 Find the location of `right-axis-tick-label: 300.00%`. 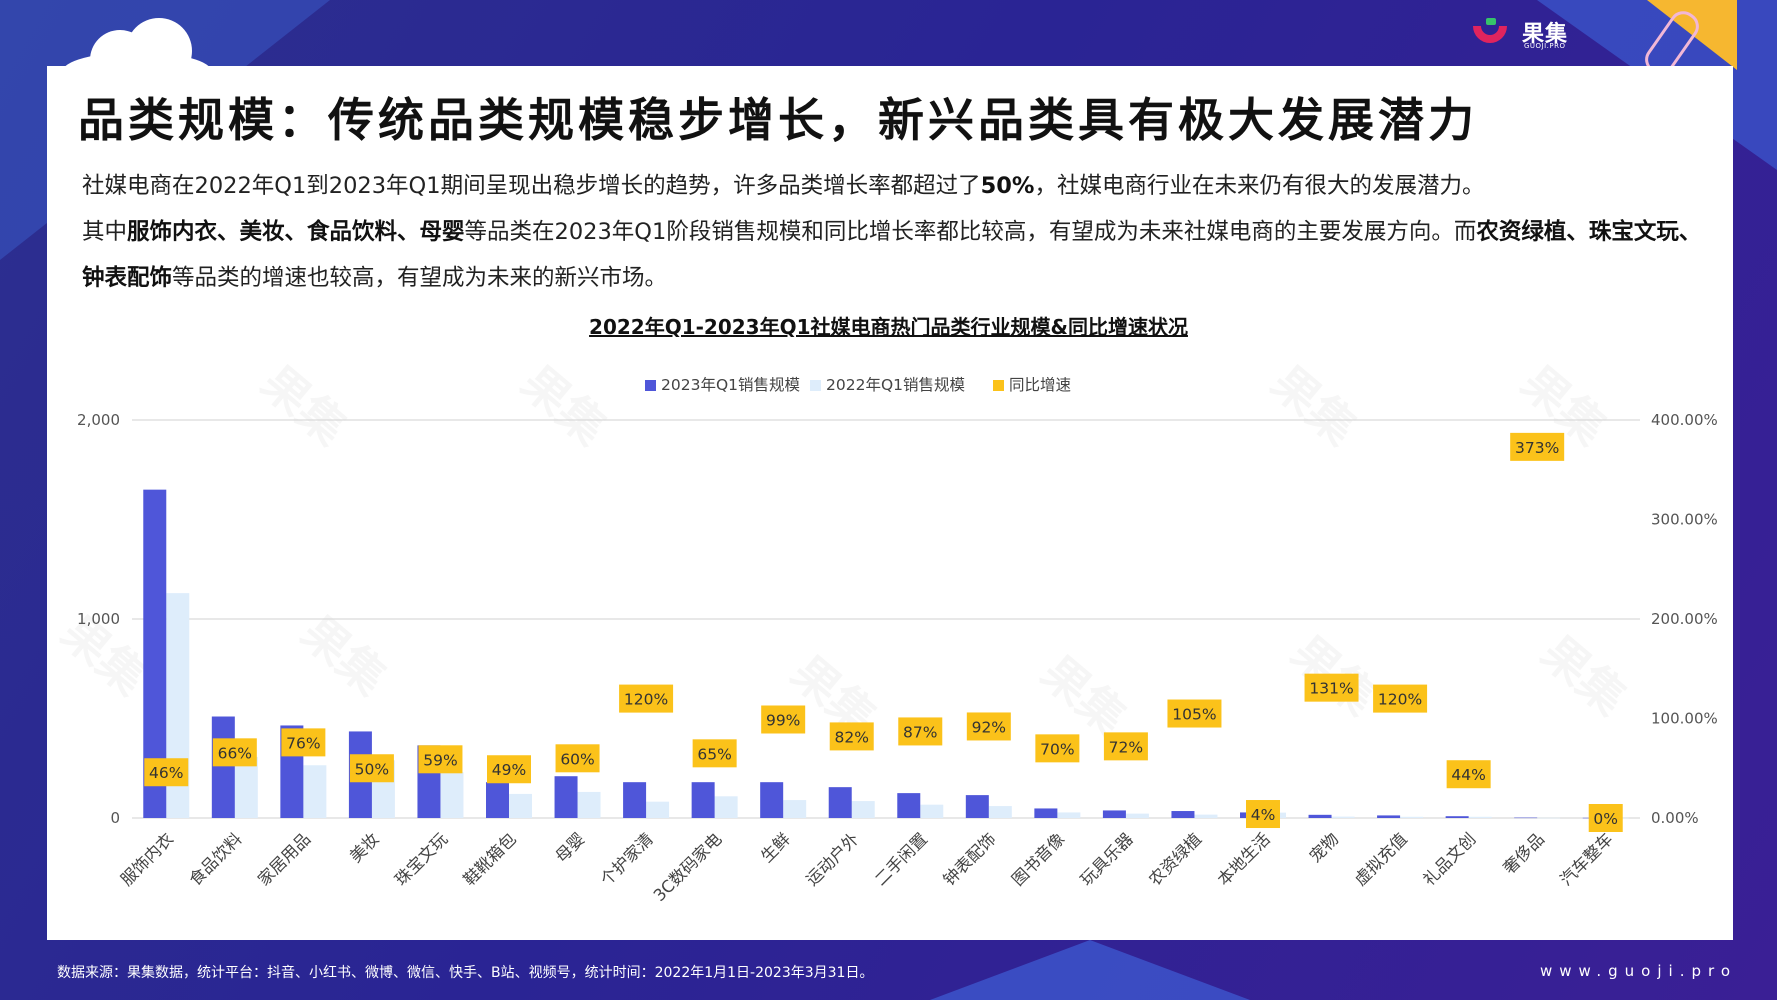

right-axis-tick-label: 300.00% is located at coordinates (1684, 520).